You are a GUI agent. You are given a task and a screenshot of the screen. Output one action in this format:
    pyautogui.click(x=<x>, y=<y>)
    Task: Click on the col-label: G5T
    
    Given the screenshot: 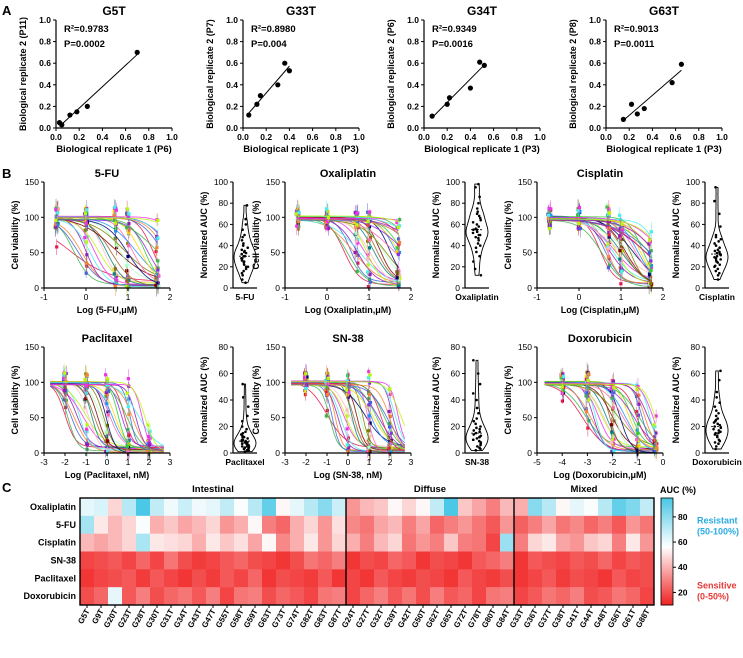 What is the action you would take?
    pyautogui.click(x=84, y=616)
    